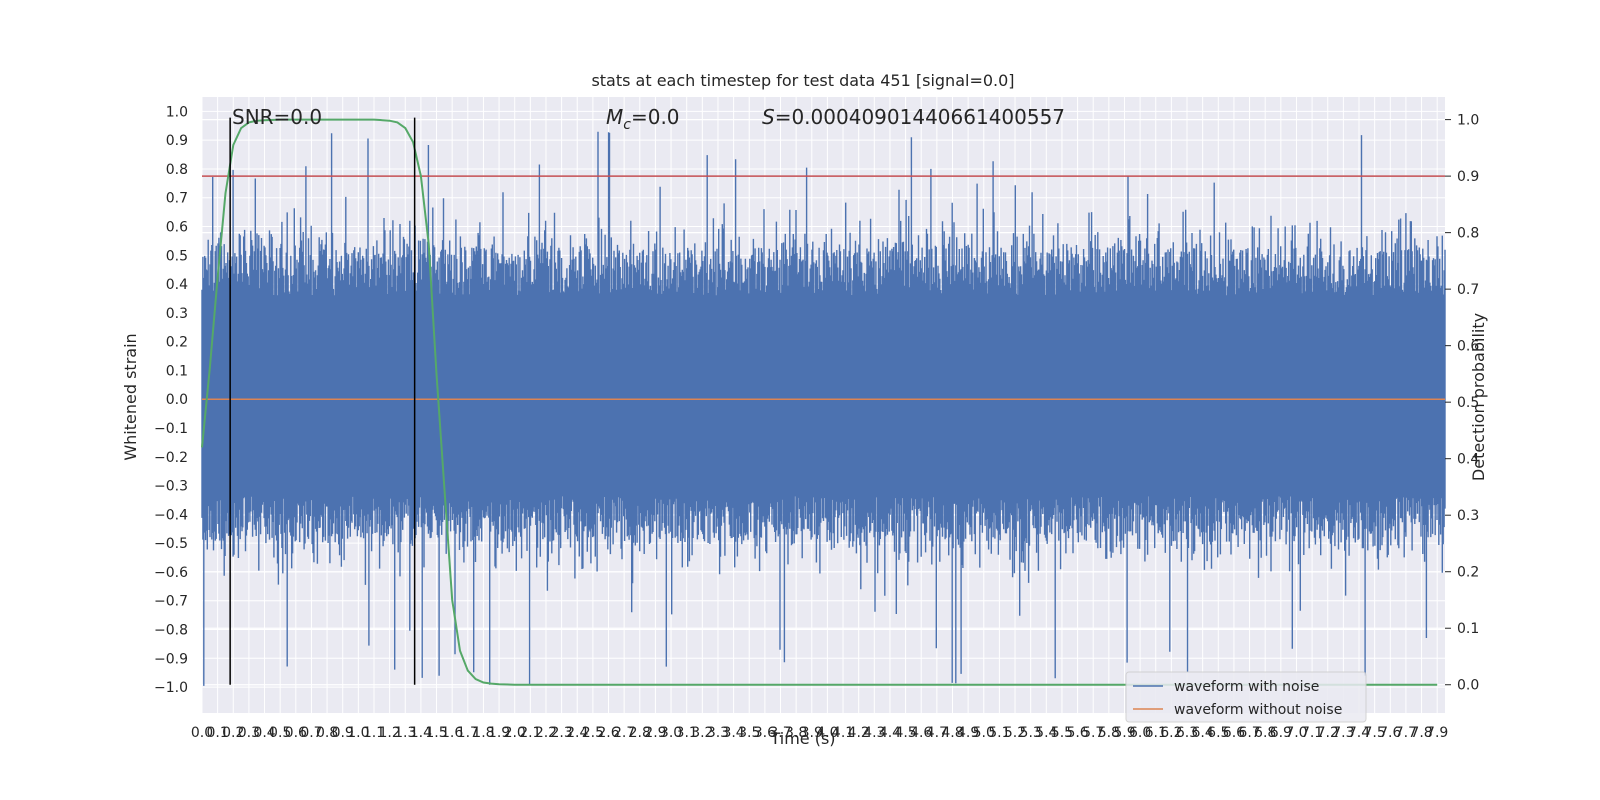 Image resolution: width=1600 pixels, height=800 pixels. What do you see at coordinates (749, 733) in the screenshot?
I see `x-tick-label: 3.5` at bounding box center [749, 733].